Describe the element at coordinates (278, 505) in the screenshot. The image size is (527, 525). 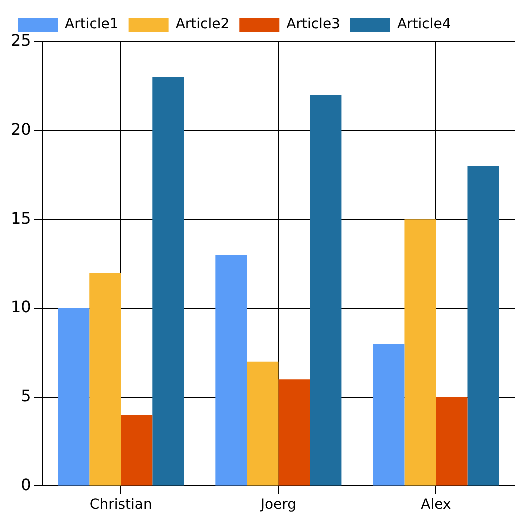
I see `x-tick-label: Joerg` at that location.